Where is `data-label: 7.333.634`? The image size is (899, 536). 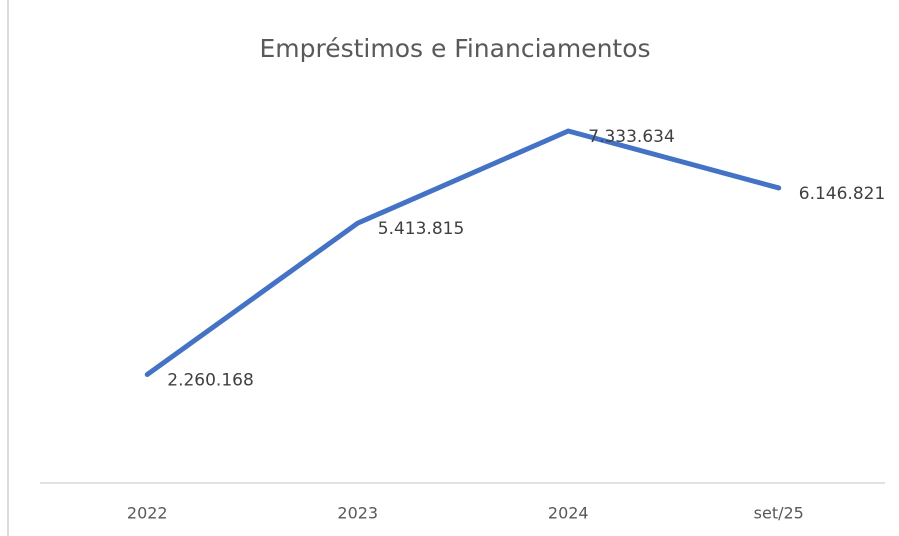 data-label: 7.333.634 is located at coordinates (631, 137).